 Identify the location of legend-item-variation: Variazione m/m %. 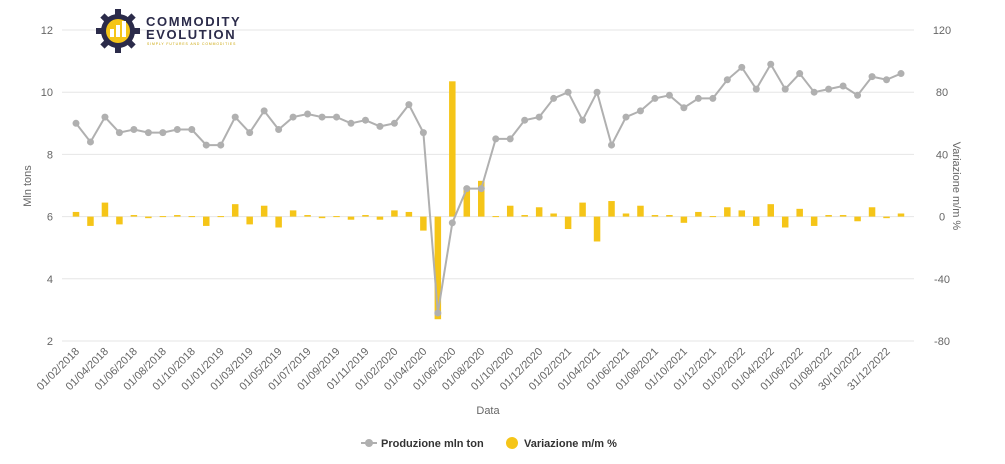
(561, 443).